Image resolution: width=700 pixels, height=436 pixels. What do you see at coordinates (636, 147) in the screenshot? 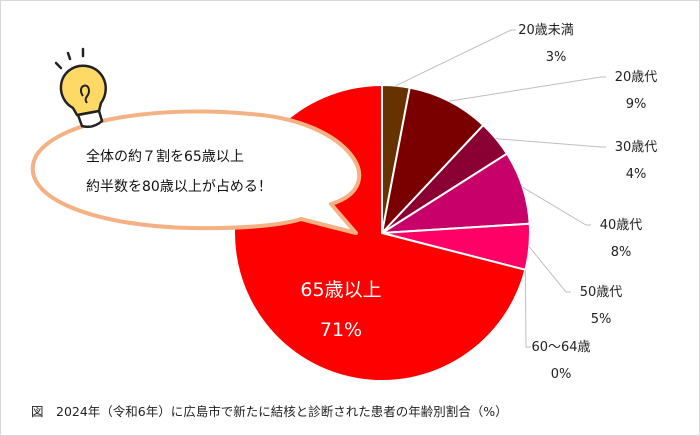
I see `slice-label: 30歳代` at bounding box center [636, 147].